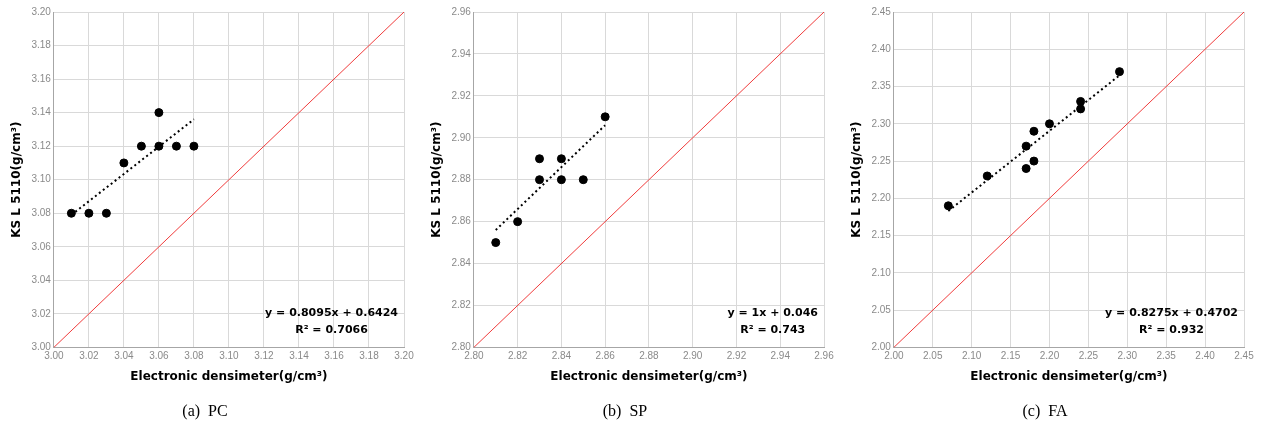 Image resolution: width=1262 pixels, height=431 pixels. What do you see at coordinates (649, 356) in the screenshot?
I see `x-tick-label: 2.88` at bounding box center [649, 356].